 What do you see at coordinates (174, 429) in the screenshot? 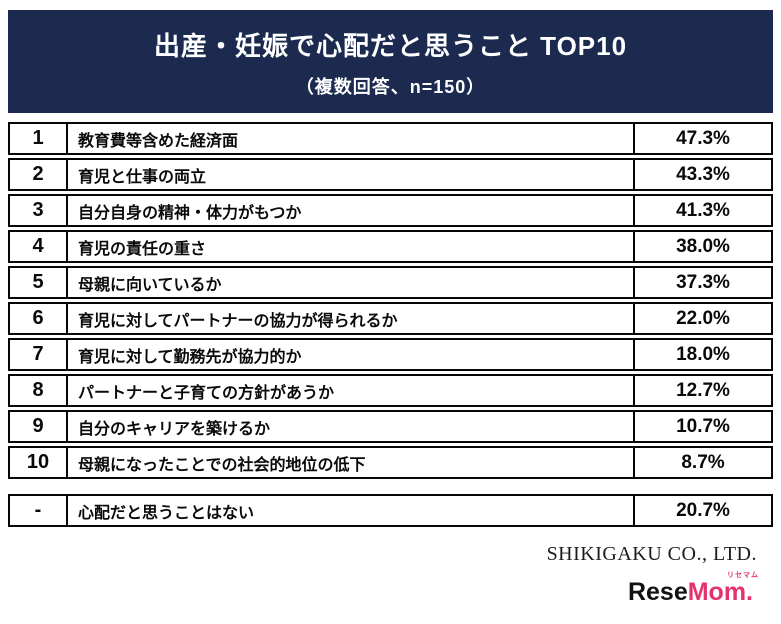
I see `item-cell: 自分のキャリアを築けるか` at bounding box center [174, 429].